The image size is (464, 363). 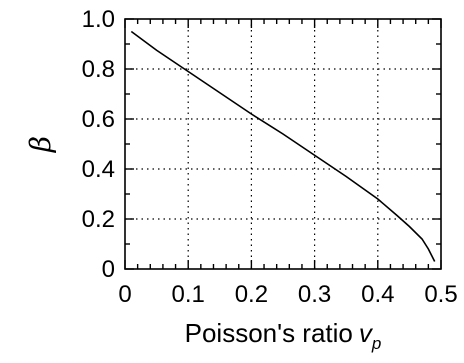 I want to click on x-tick-label: 0.3, so click(x=314, y=294).